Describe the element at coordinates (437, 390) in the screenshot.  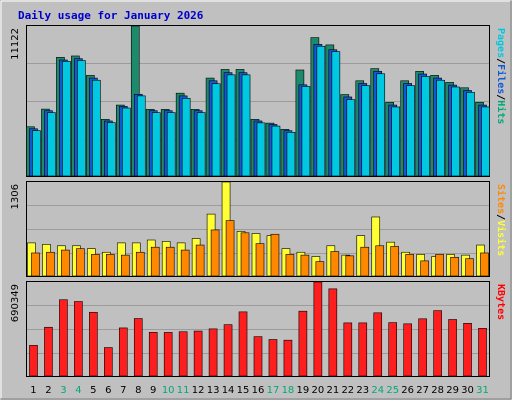
I see `day-label-28: 28` at that location.